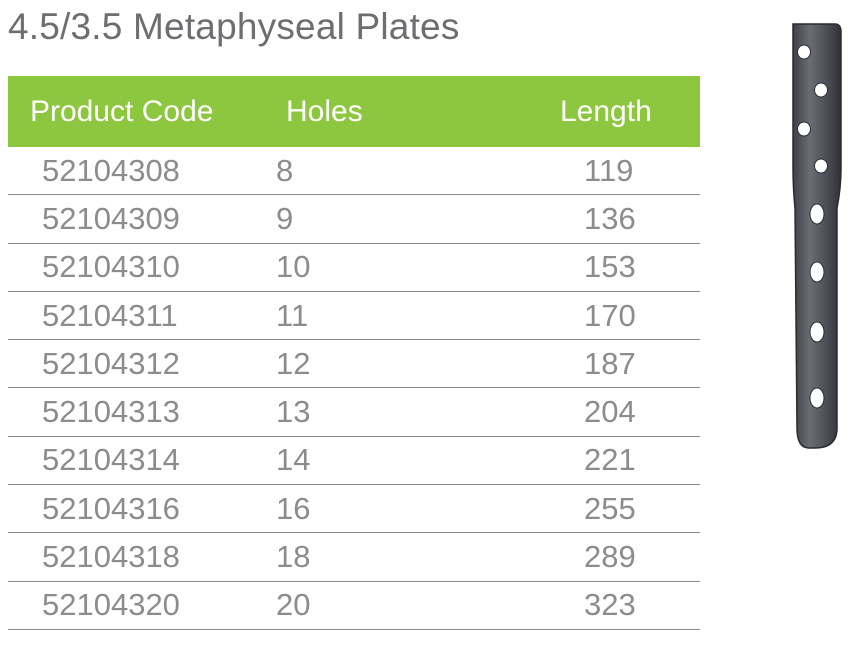  I want to click on table-row: 52104314 14 221, so click(354, 461).